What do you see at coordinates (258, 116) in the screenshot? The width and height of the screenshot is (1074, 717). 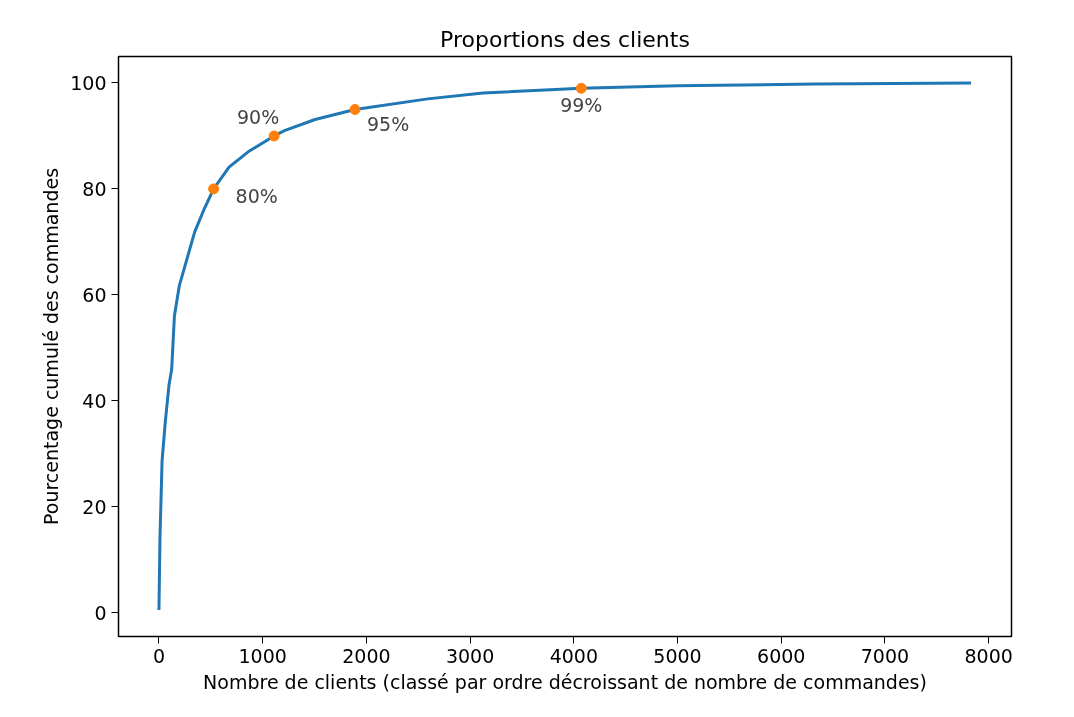 I see `annotation: 90%` at bounding box center [258, 116].